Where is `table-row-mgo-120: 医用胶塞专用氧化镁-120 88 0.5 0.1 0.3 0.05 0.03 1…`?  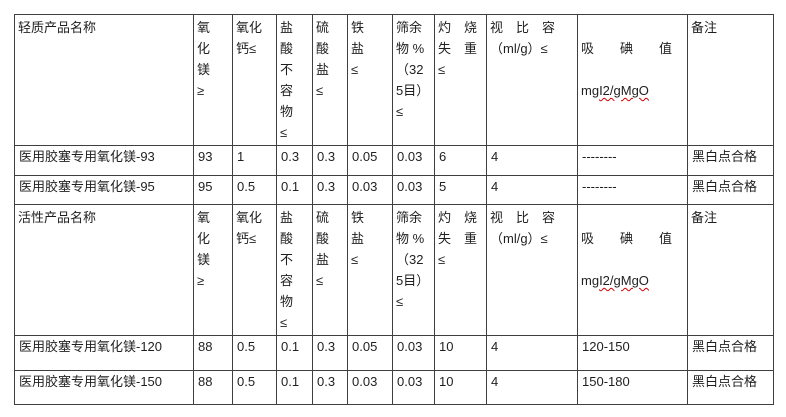
table-row-mgo-120: 医用胶塞专用氧化镁-120 88 0.5 0.1 0.3 0.05 0.03 1… is located at coordinates (394, 353).